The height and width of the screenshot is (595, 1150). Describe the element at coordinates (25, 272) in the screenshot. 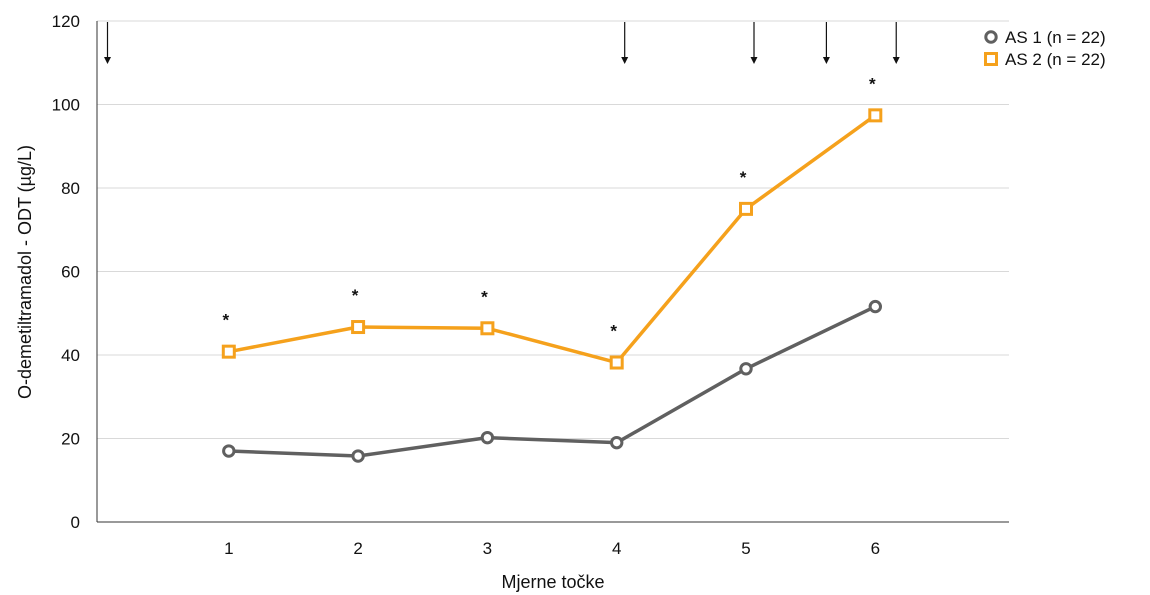

I see `y-axis-title: O-demetiltramadol - ODT (µg/L)` at that location.